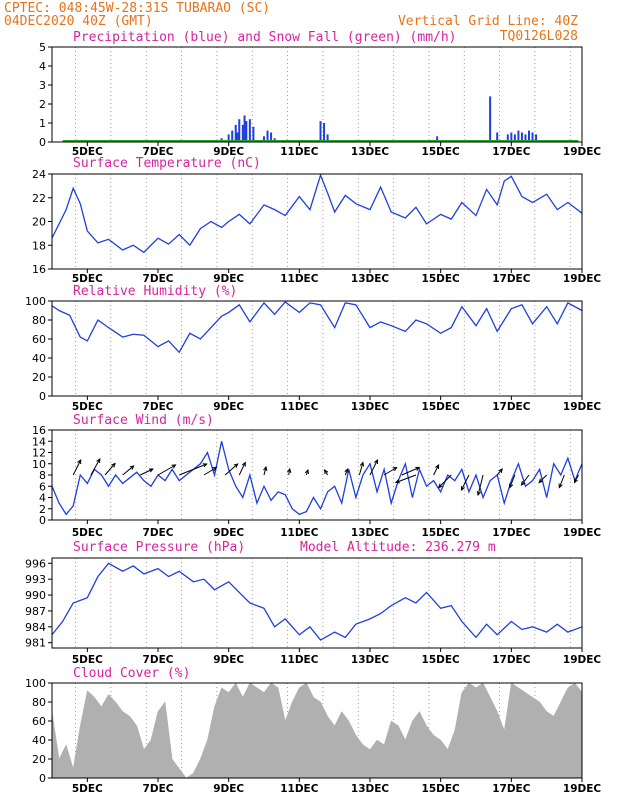 The image size is (618, 800). Describe the element at coordinates (39, 198) in the screenshot. I see `temperature-ytick-label: 22` at that location.